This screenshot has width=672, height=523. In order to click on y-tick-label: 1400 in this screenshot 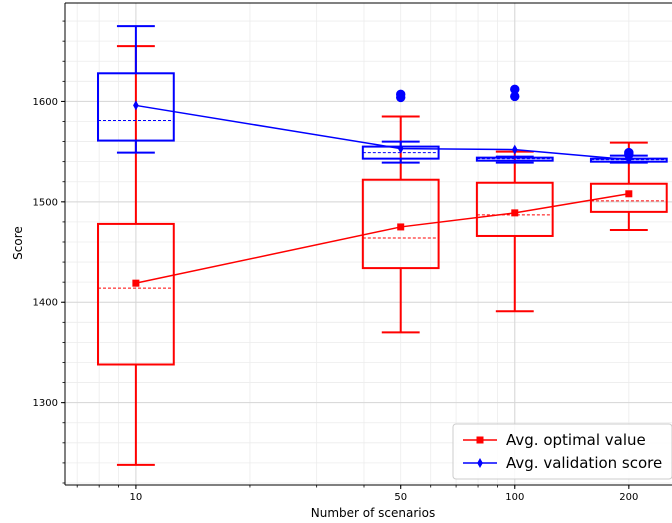, I will do `click(45, 303)`.